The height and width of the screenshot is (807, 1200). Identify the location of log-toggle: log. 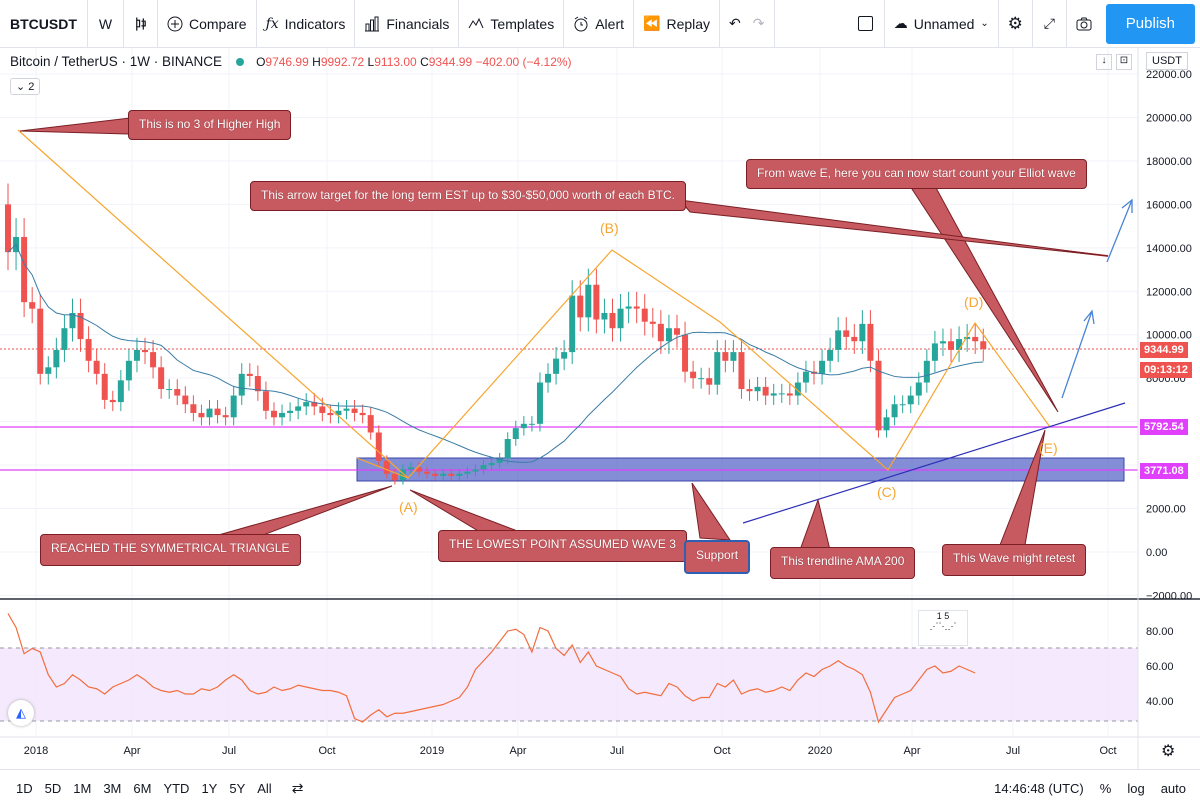
(1136, 788).